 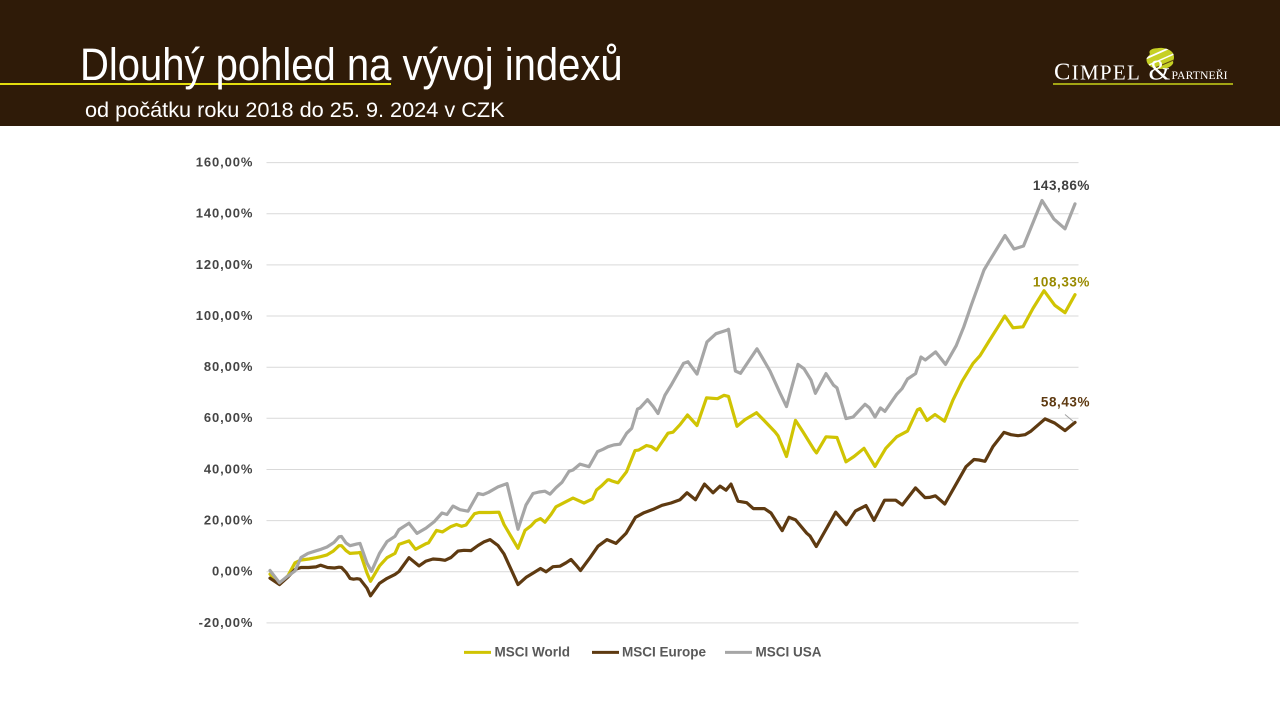 What do you see at coordinates (225, 162) in the screenshot?
I see `svg-text: 160,00%` at bounding box center [225, 162].